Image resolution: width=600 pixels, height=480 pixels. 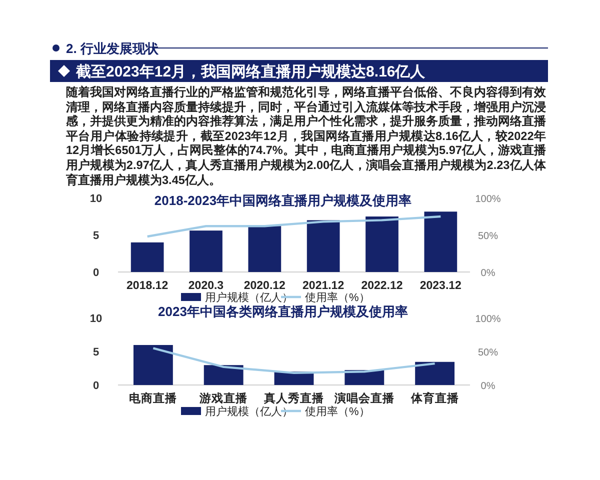 What do you see at coordinates (206, 286) in the screenshot?
I see `x-tick-label: 2020.3` at bounding box center [206, 286].